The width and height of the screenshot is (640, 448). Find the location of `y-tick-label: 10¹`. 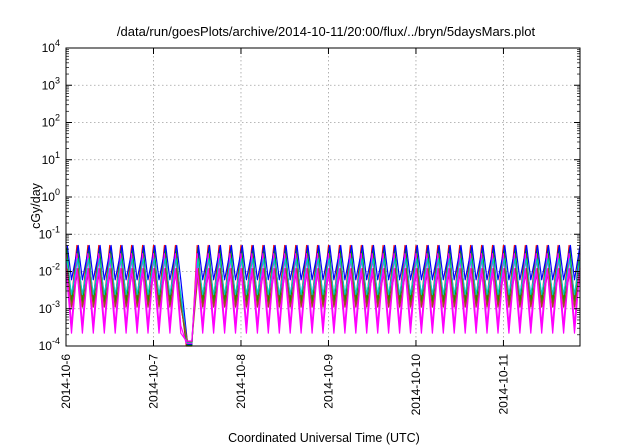

y-tick-label: 10¹ is located at coordinates (51, 158).